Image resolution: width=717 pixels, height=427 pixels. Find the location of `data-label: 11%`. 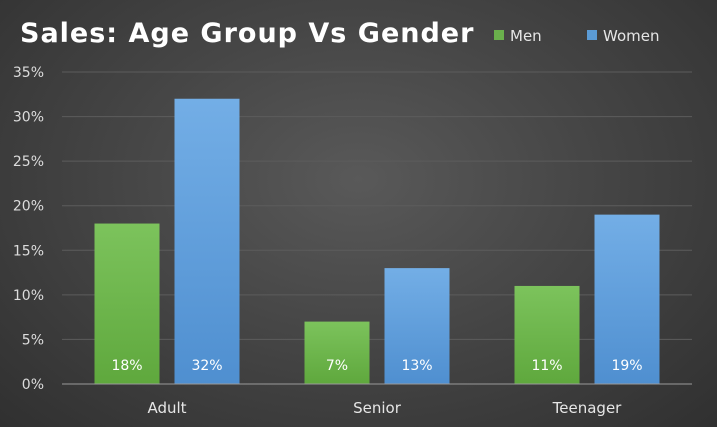

data-label: 11% is located at coordinates (546, 366).